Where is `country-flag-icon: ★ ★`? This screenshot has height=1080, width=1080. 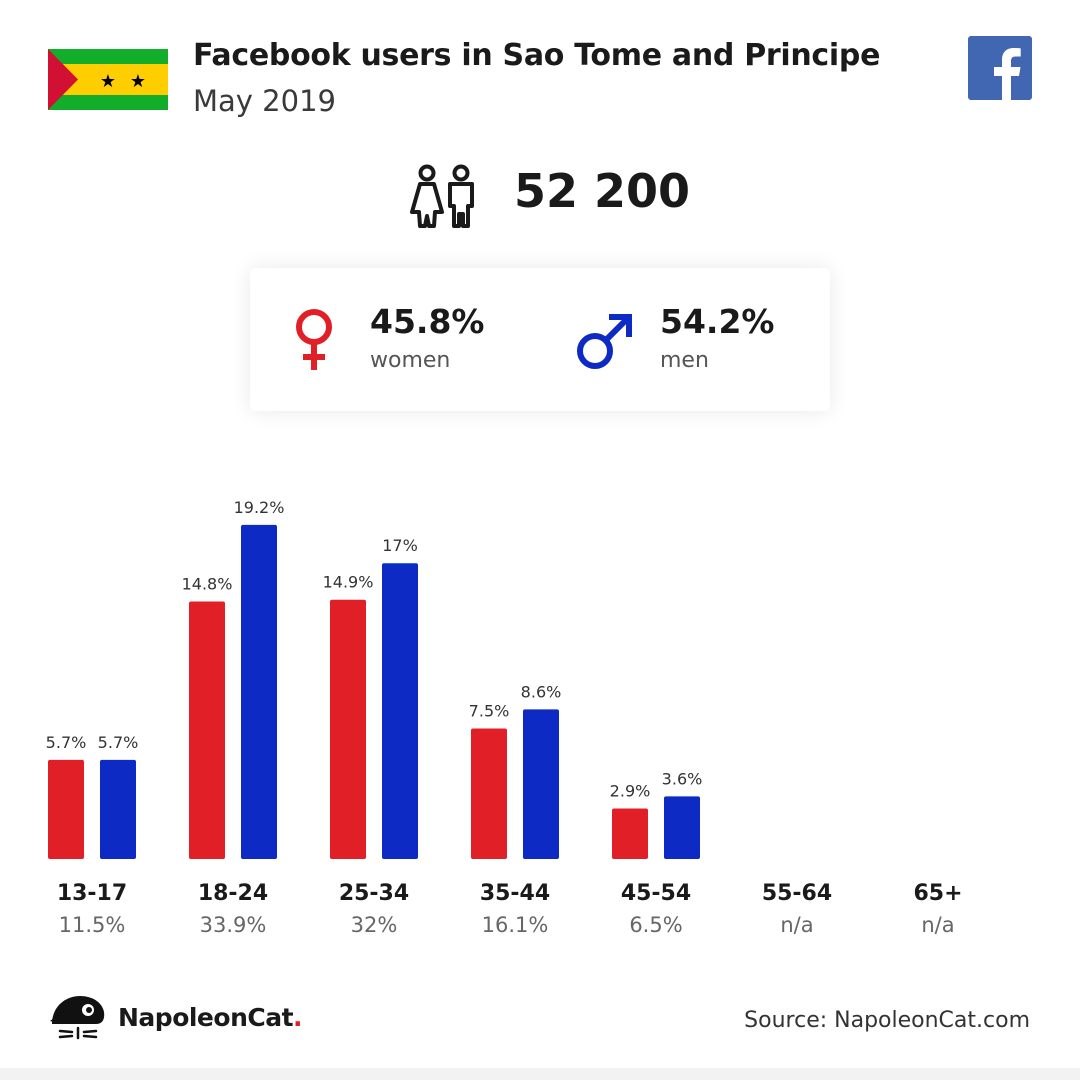 country-flag-icon: ★ ★ is located at coordinates (108, 79).